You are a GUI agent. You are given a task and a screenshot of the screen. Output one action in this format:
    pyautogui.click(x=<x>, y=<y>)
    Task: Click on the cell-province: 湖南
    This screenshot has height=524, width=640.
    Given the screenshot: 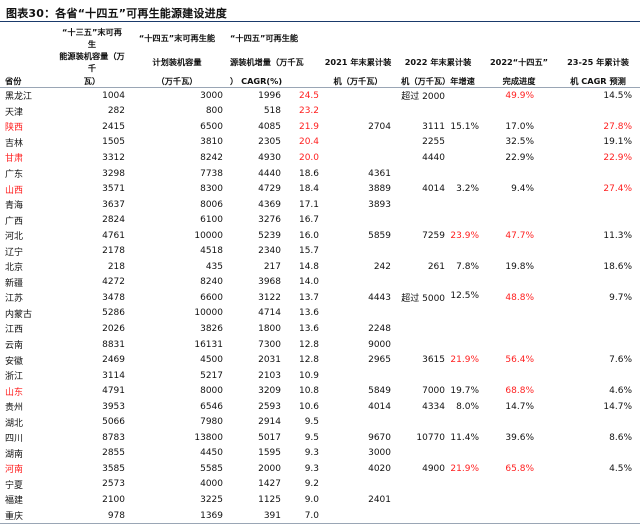 What is the action you would take?
    pyautogui.click(x=14, y=454)
    